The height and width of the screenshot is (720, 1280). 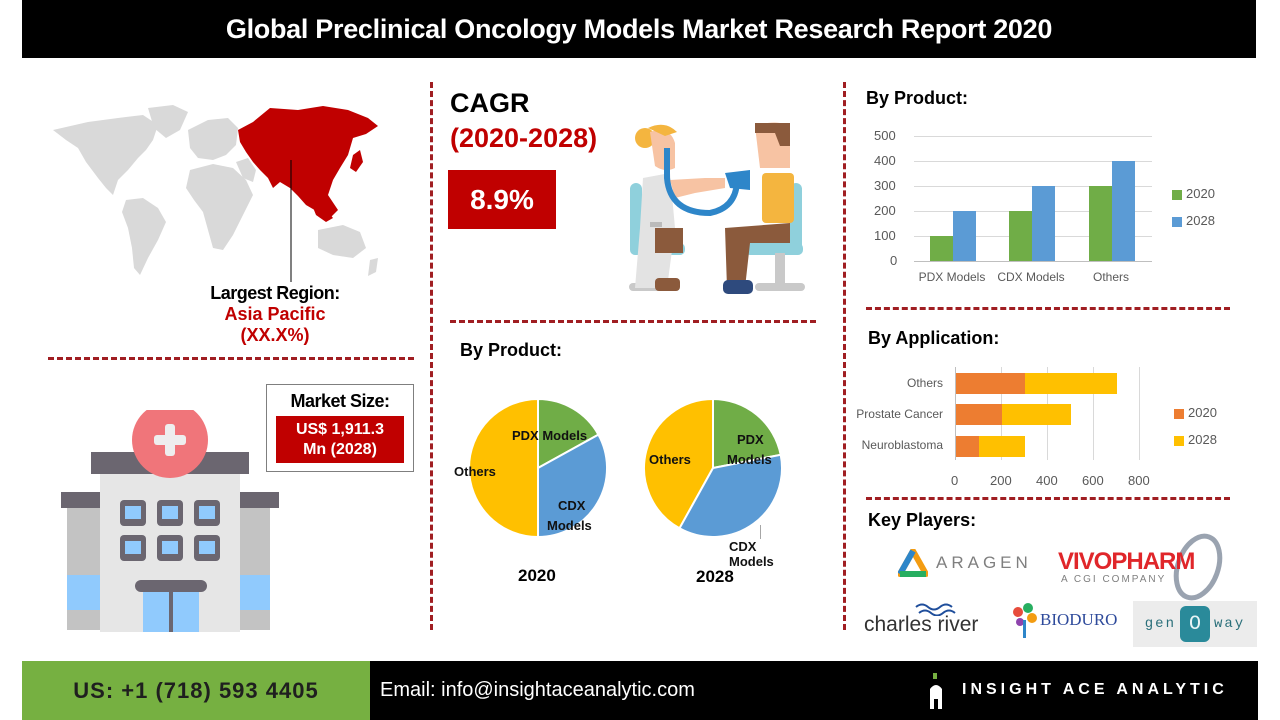 What do you see at coordinates (934, 620) in the screenshot?
I see `logo-charles-river: charles river` at bounding box center [934, 620].